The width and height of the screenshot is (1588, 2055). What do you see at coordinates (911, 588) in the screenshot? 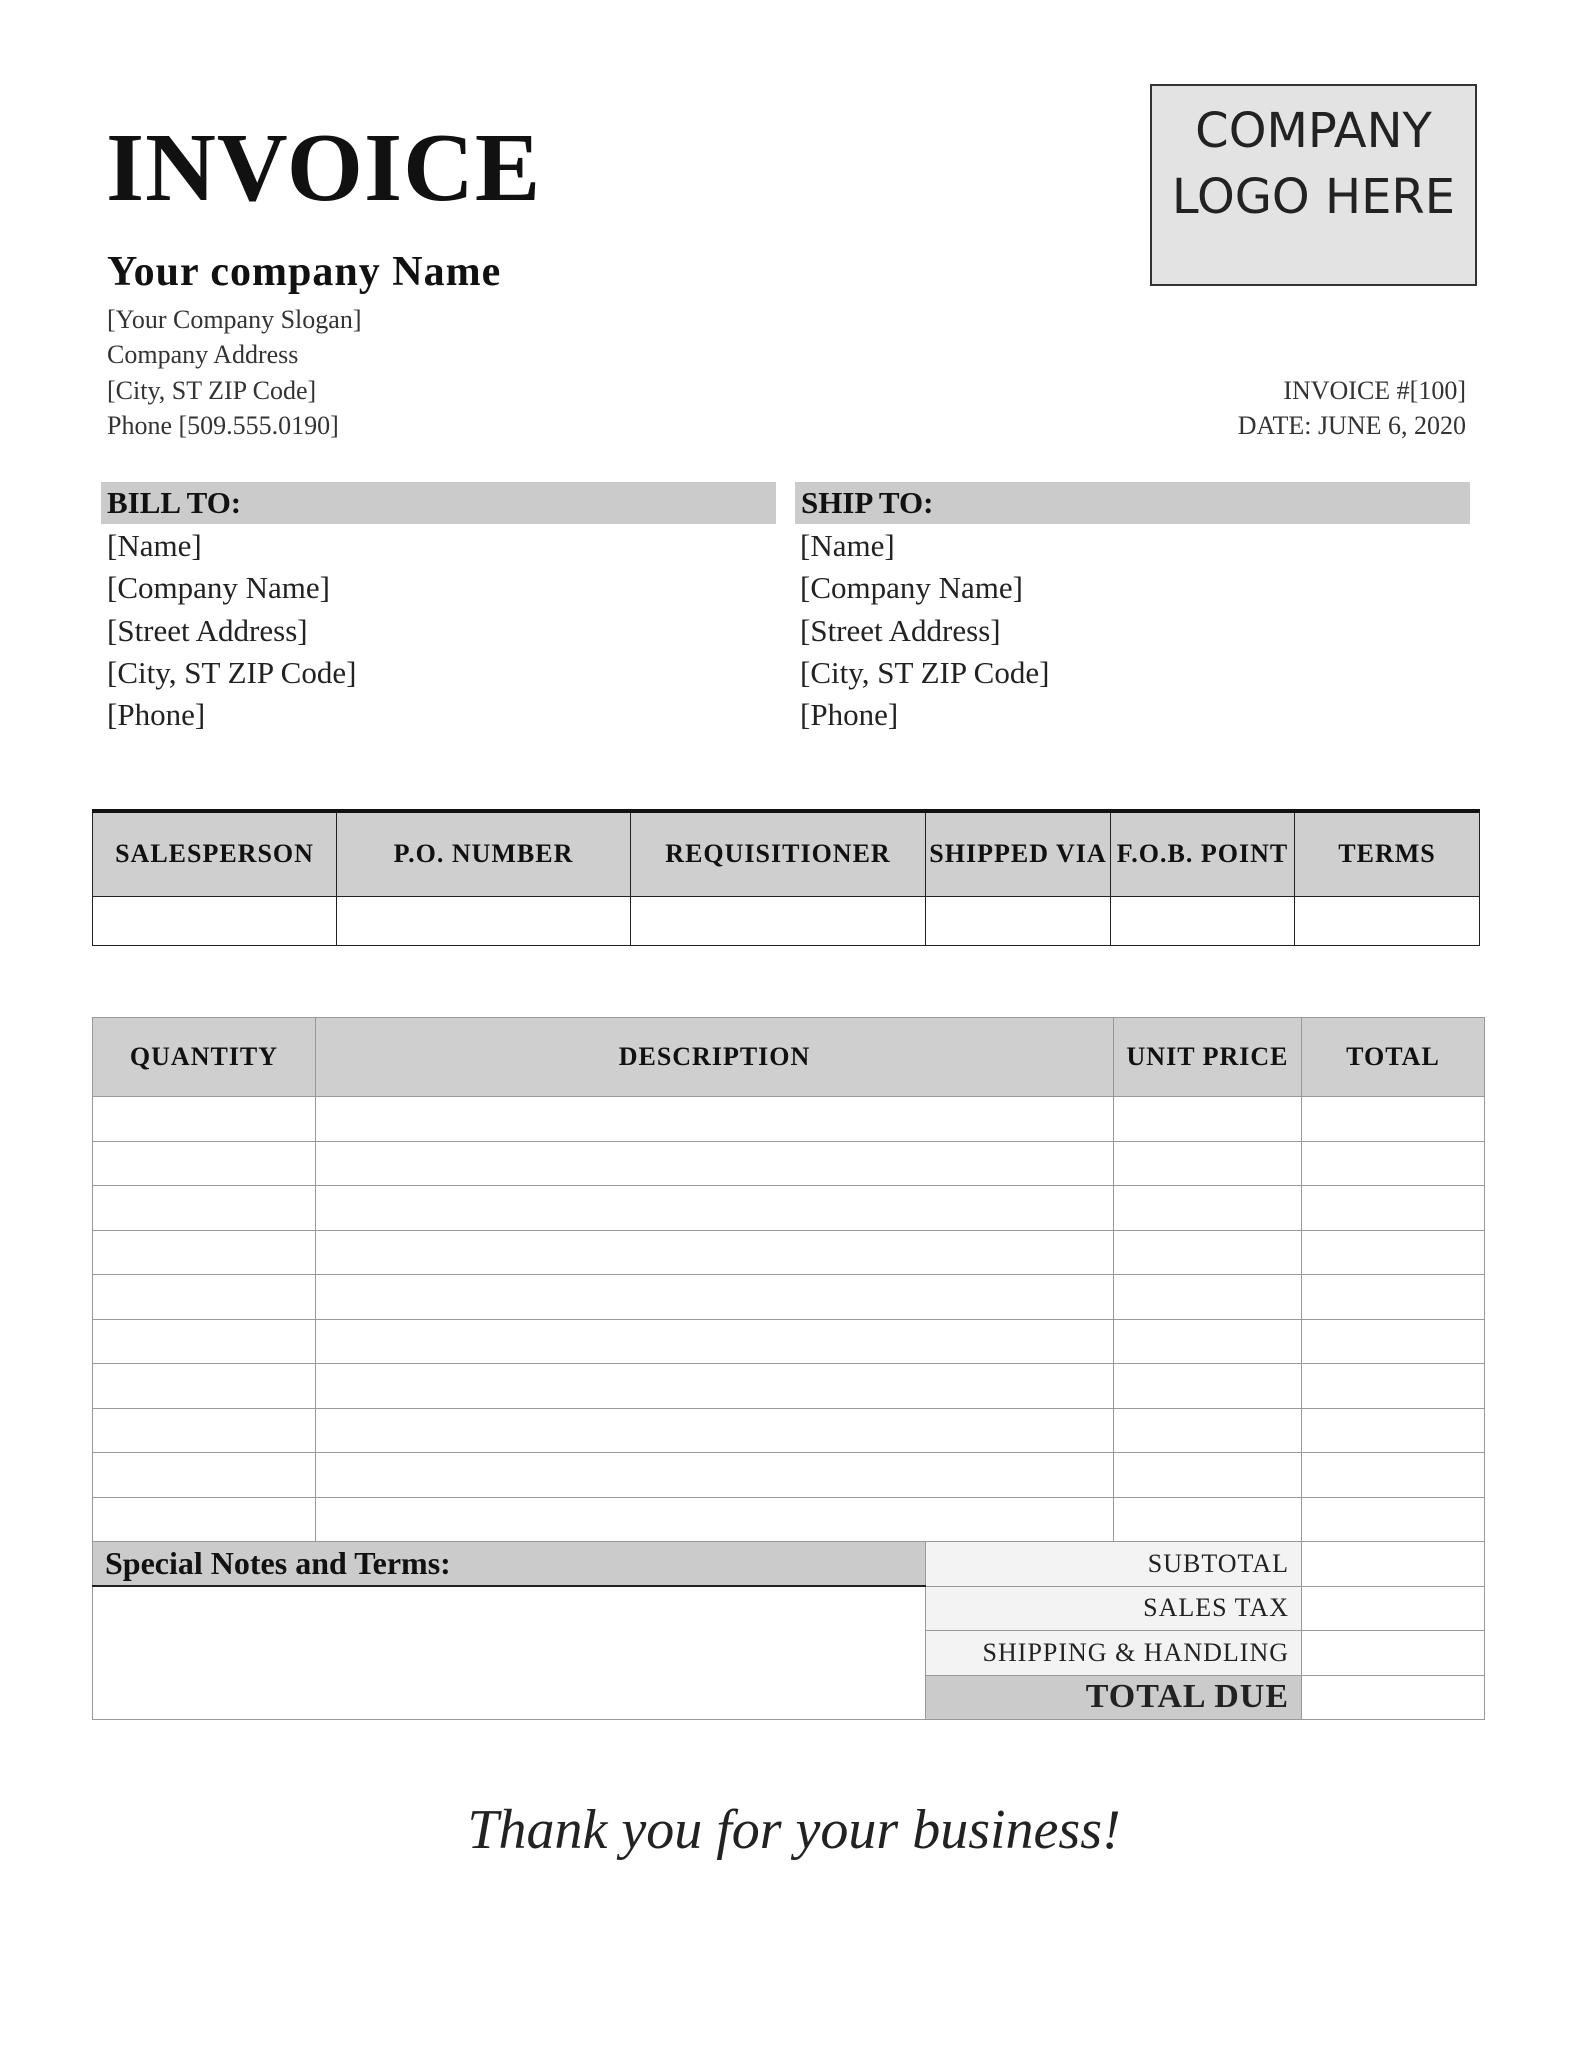
I see `ship-to-company: [Company Name]` at bounding box center [911, 588].